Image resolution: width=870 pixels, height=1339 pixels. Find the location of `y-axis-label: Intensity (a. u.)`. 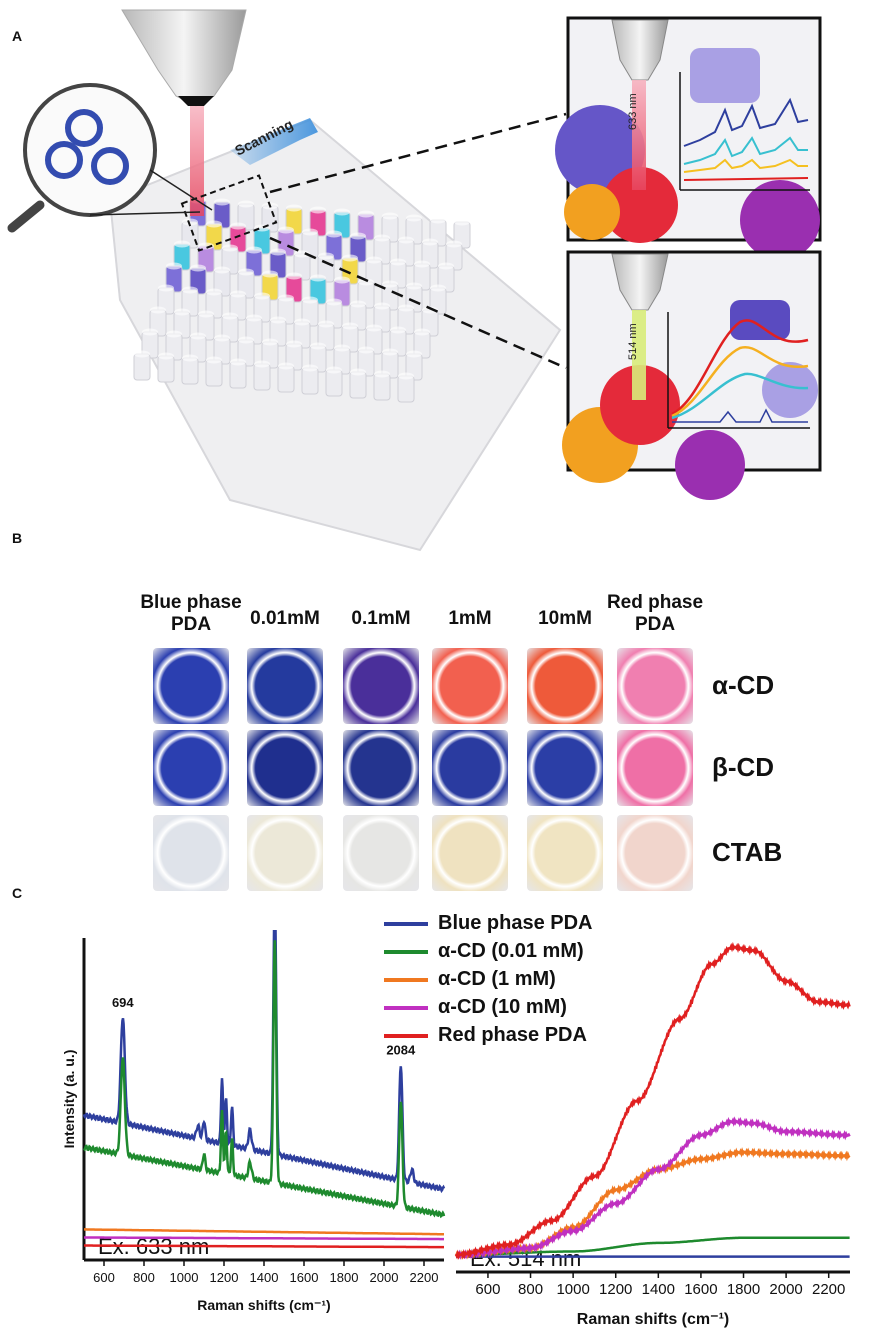

y-axis-label: Intensity (a. u.) is located at coordinates (69, 1099).